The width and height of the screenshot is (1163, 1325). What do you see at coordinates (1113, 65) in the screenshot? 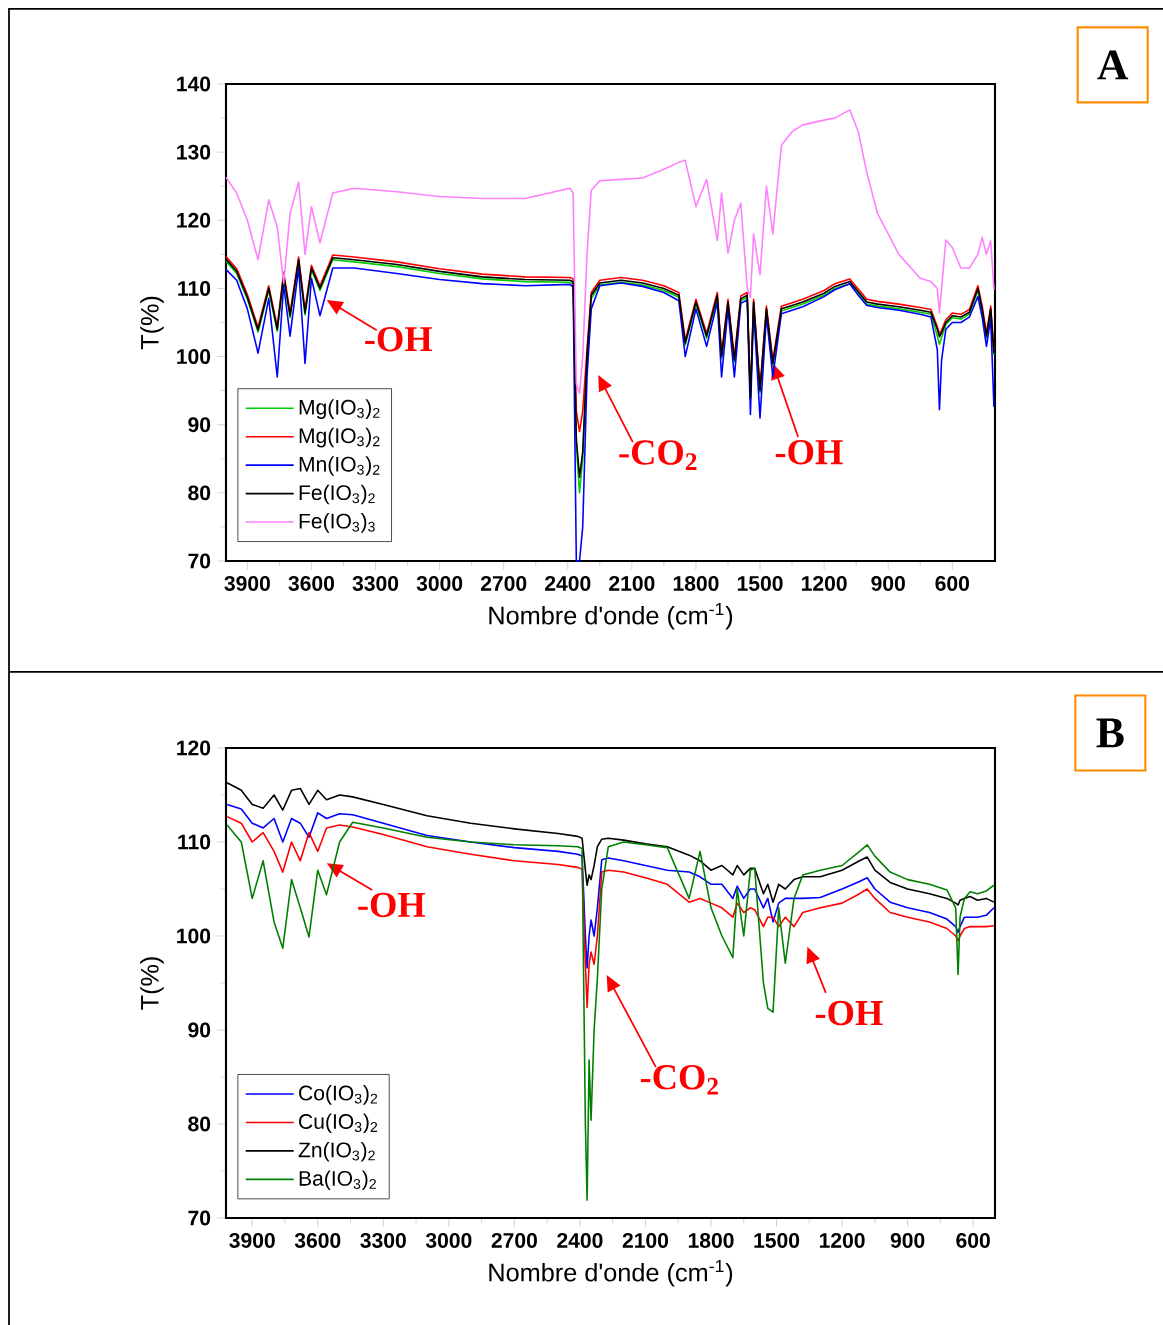
I see `text: A` at bounding box center [1113, 65].